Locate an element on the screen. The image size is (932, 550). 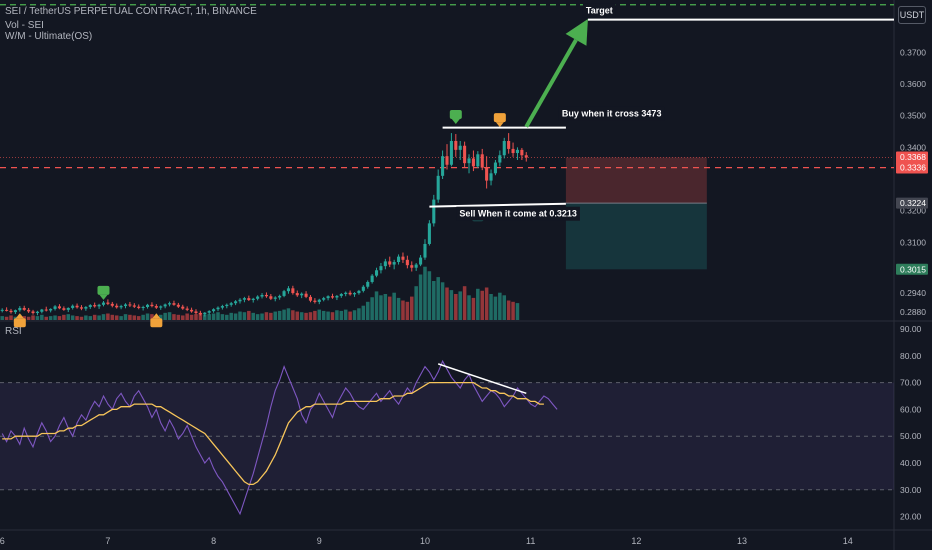
volume-indicator-label: Vol - SEI is located at coordinates (24, 25).